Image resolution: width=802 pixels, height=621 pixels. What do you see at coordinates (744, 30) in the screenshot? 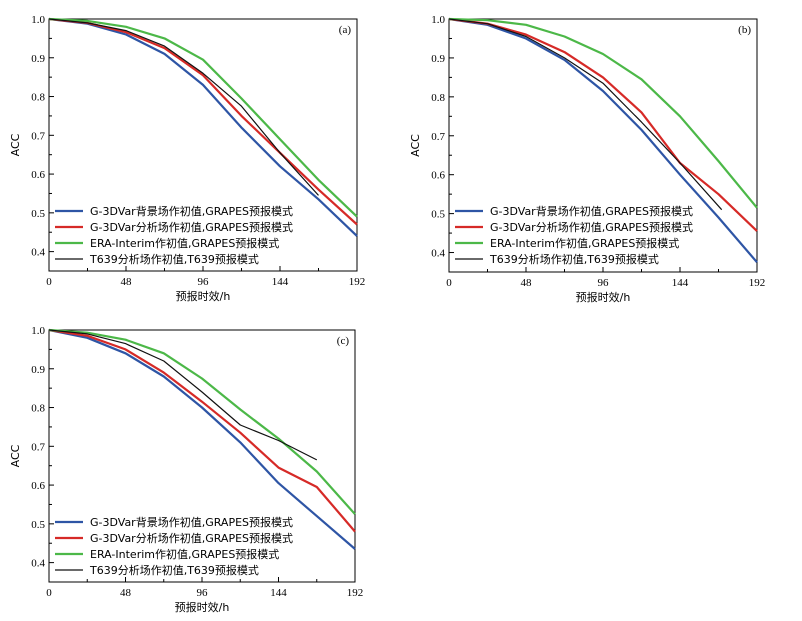
I see `panel-label: (b)` at bounding box center [744, 30].